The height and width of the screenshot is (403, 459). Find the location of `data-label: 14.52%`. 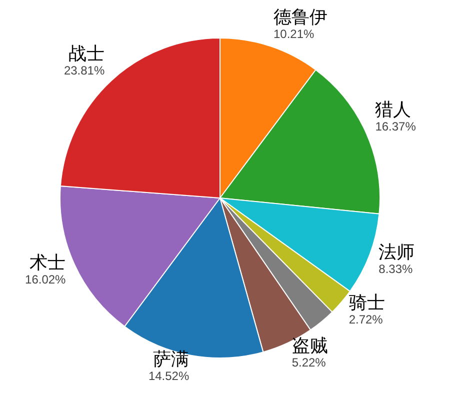

data-label: 14.52% is located at coordinates (169, 375).